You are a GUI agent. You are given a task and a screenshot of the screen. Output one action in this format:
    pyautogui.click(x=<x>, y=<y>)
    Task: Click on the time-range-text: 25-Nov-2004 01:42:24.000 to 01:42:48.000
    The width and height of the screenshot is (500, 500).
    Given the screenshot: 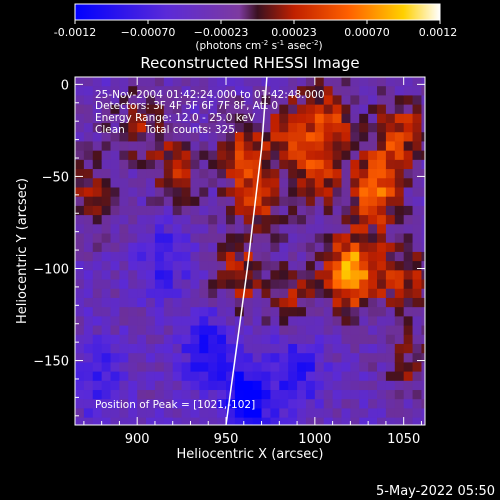 What is the action you would take?
    pyautogui.click(x=210, y=95)
    